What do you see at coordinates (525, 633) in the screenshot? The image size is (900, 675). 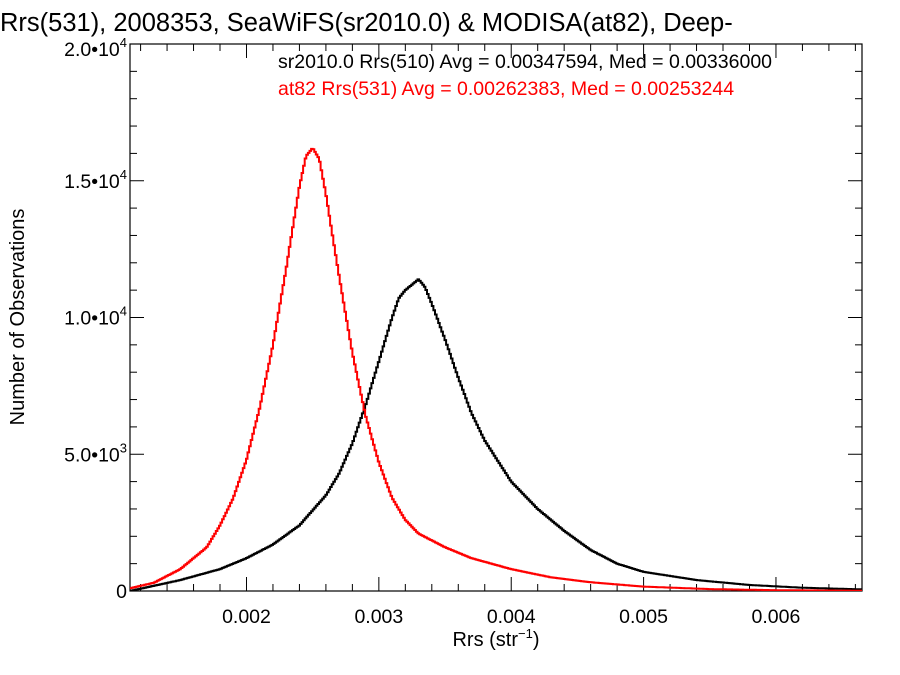 I see `x-axis-label-sup: −1` at bounding box center [525, 633].